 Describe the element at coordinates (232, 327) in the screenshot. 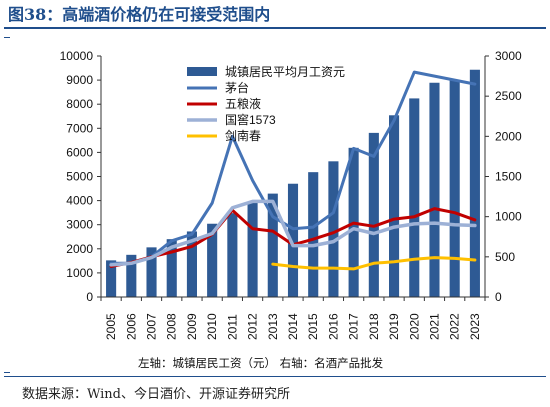

I see `x-tick-label-2011: 2011` at that location.